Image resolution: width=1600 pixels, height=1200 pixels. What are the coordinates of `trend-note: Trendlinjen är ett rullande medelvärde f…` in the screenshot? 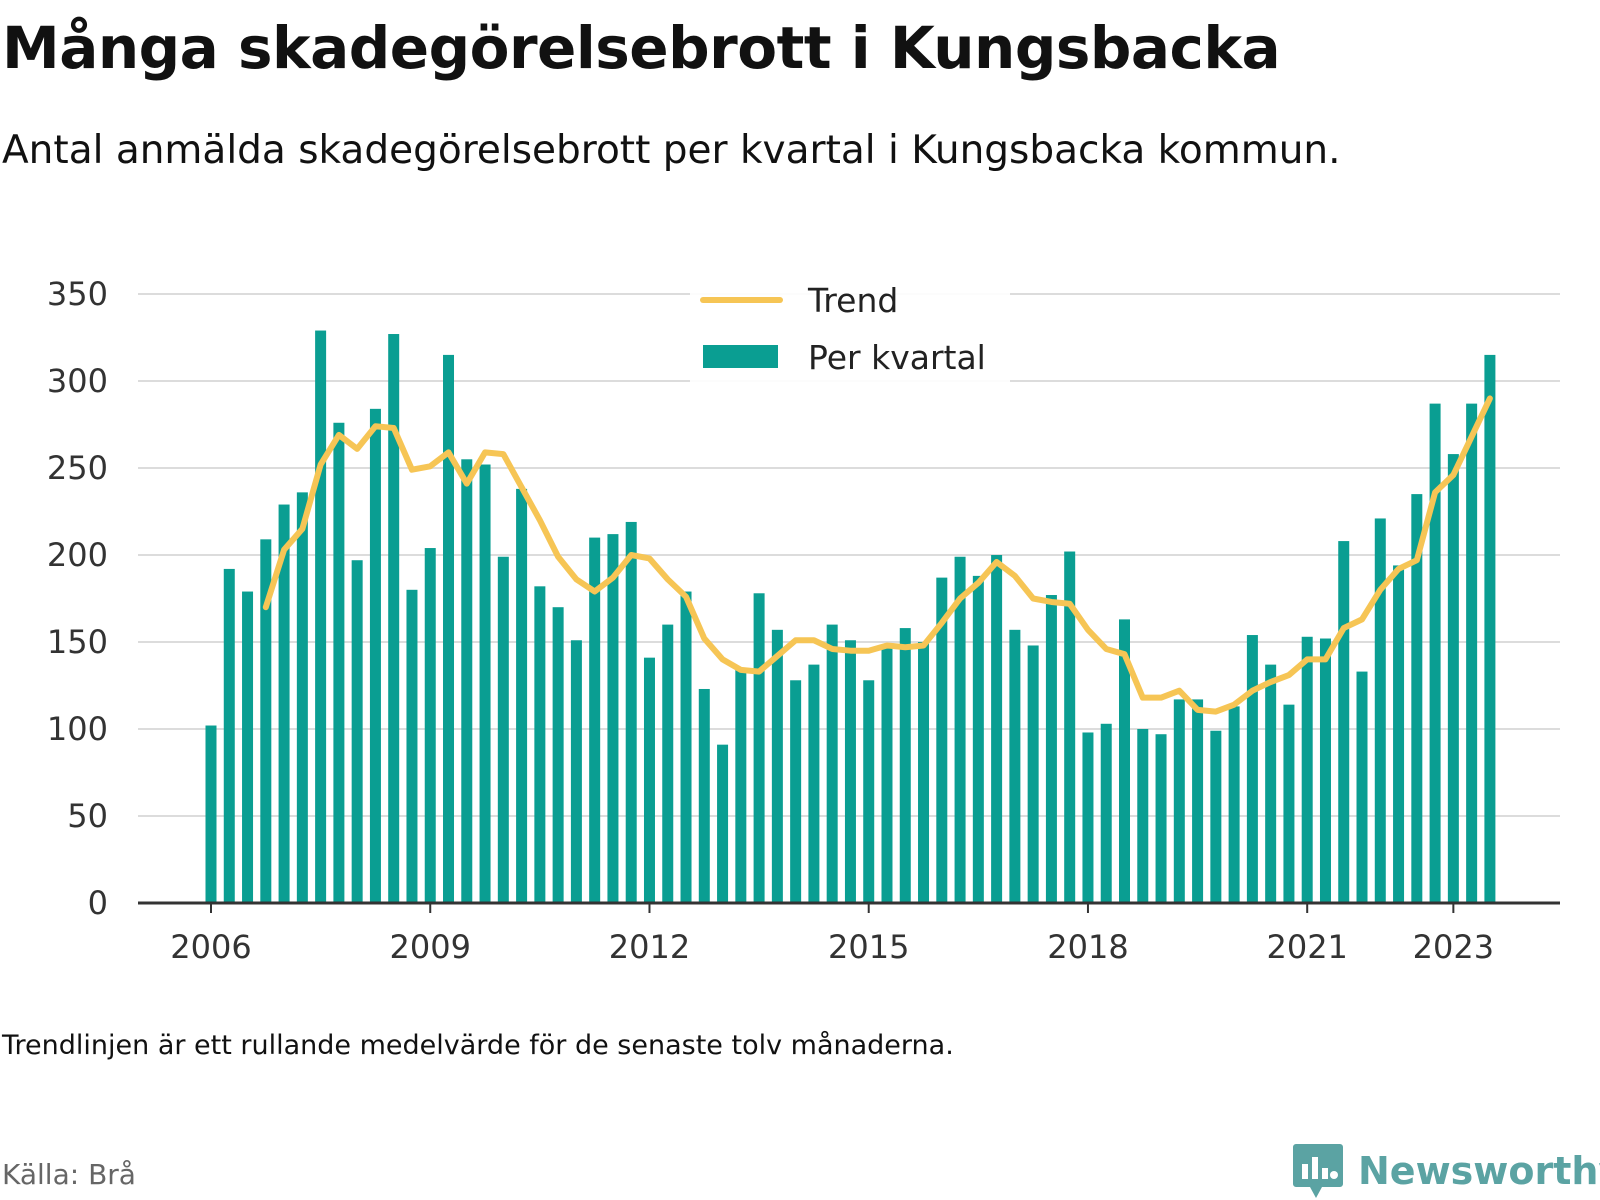 It's located at (478, 1045).